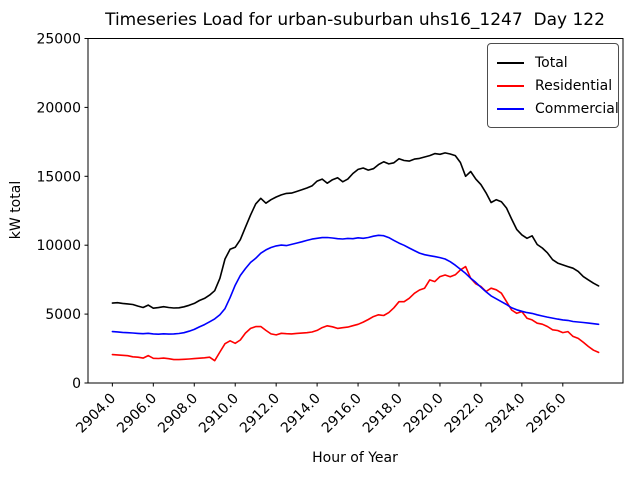 The height and width of the screenshot is (480, 640). I want to click on legend: Total Residential Commercial, so click(553, 85).